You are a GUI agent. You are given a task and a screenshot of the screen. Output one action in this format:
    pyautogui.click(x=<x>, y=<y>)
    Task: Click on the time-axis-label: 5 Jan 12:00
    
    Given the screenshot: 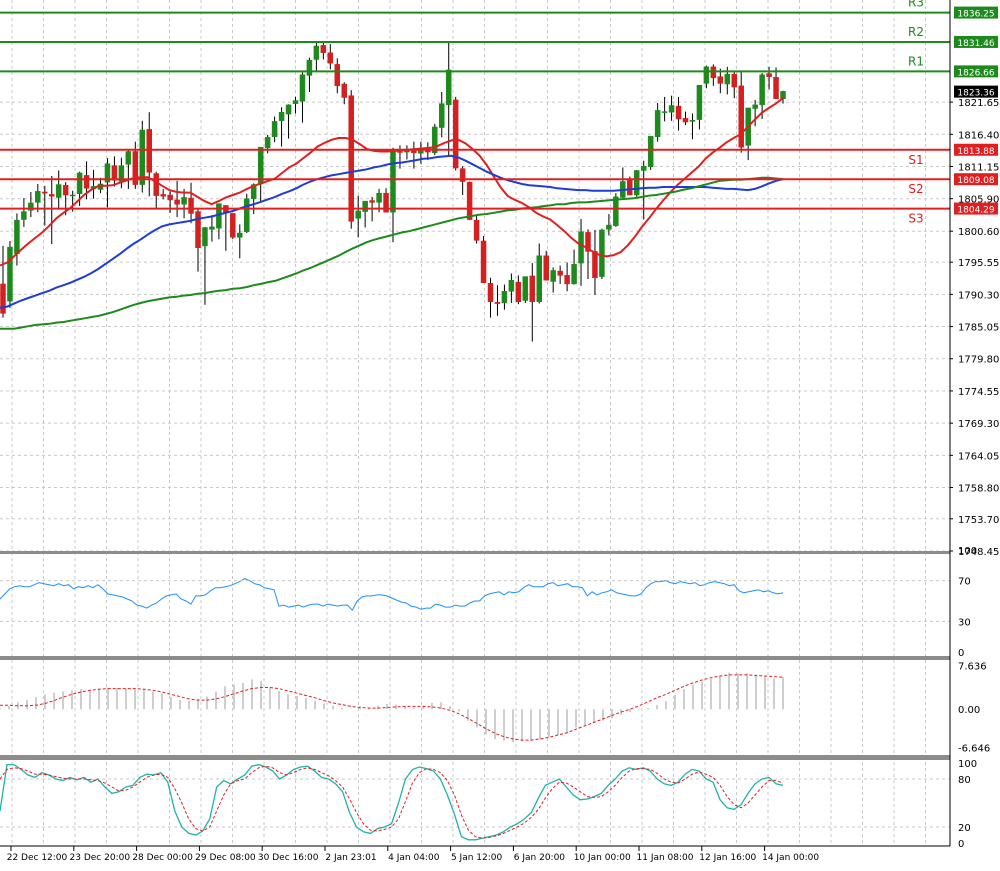 What is the action you would take?
    pyautogui.click(x=477, y=858)
    